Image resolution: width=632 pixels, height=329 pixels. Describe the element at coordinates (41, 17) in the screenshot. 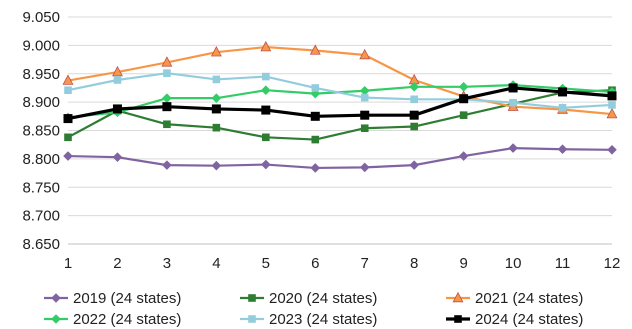

I see `y-tick-label: 9.050` at that location.